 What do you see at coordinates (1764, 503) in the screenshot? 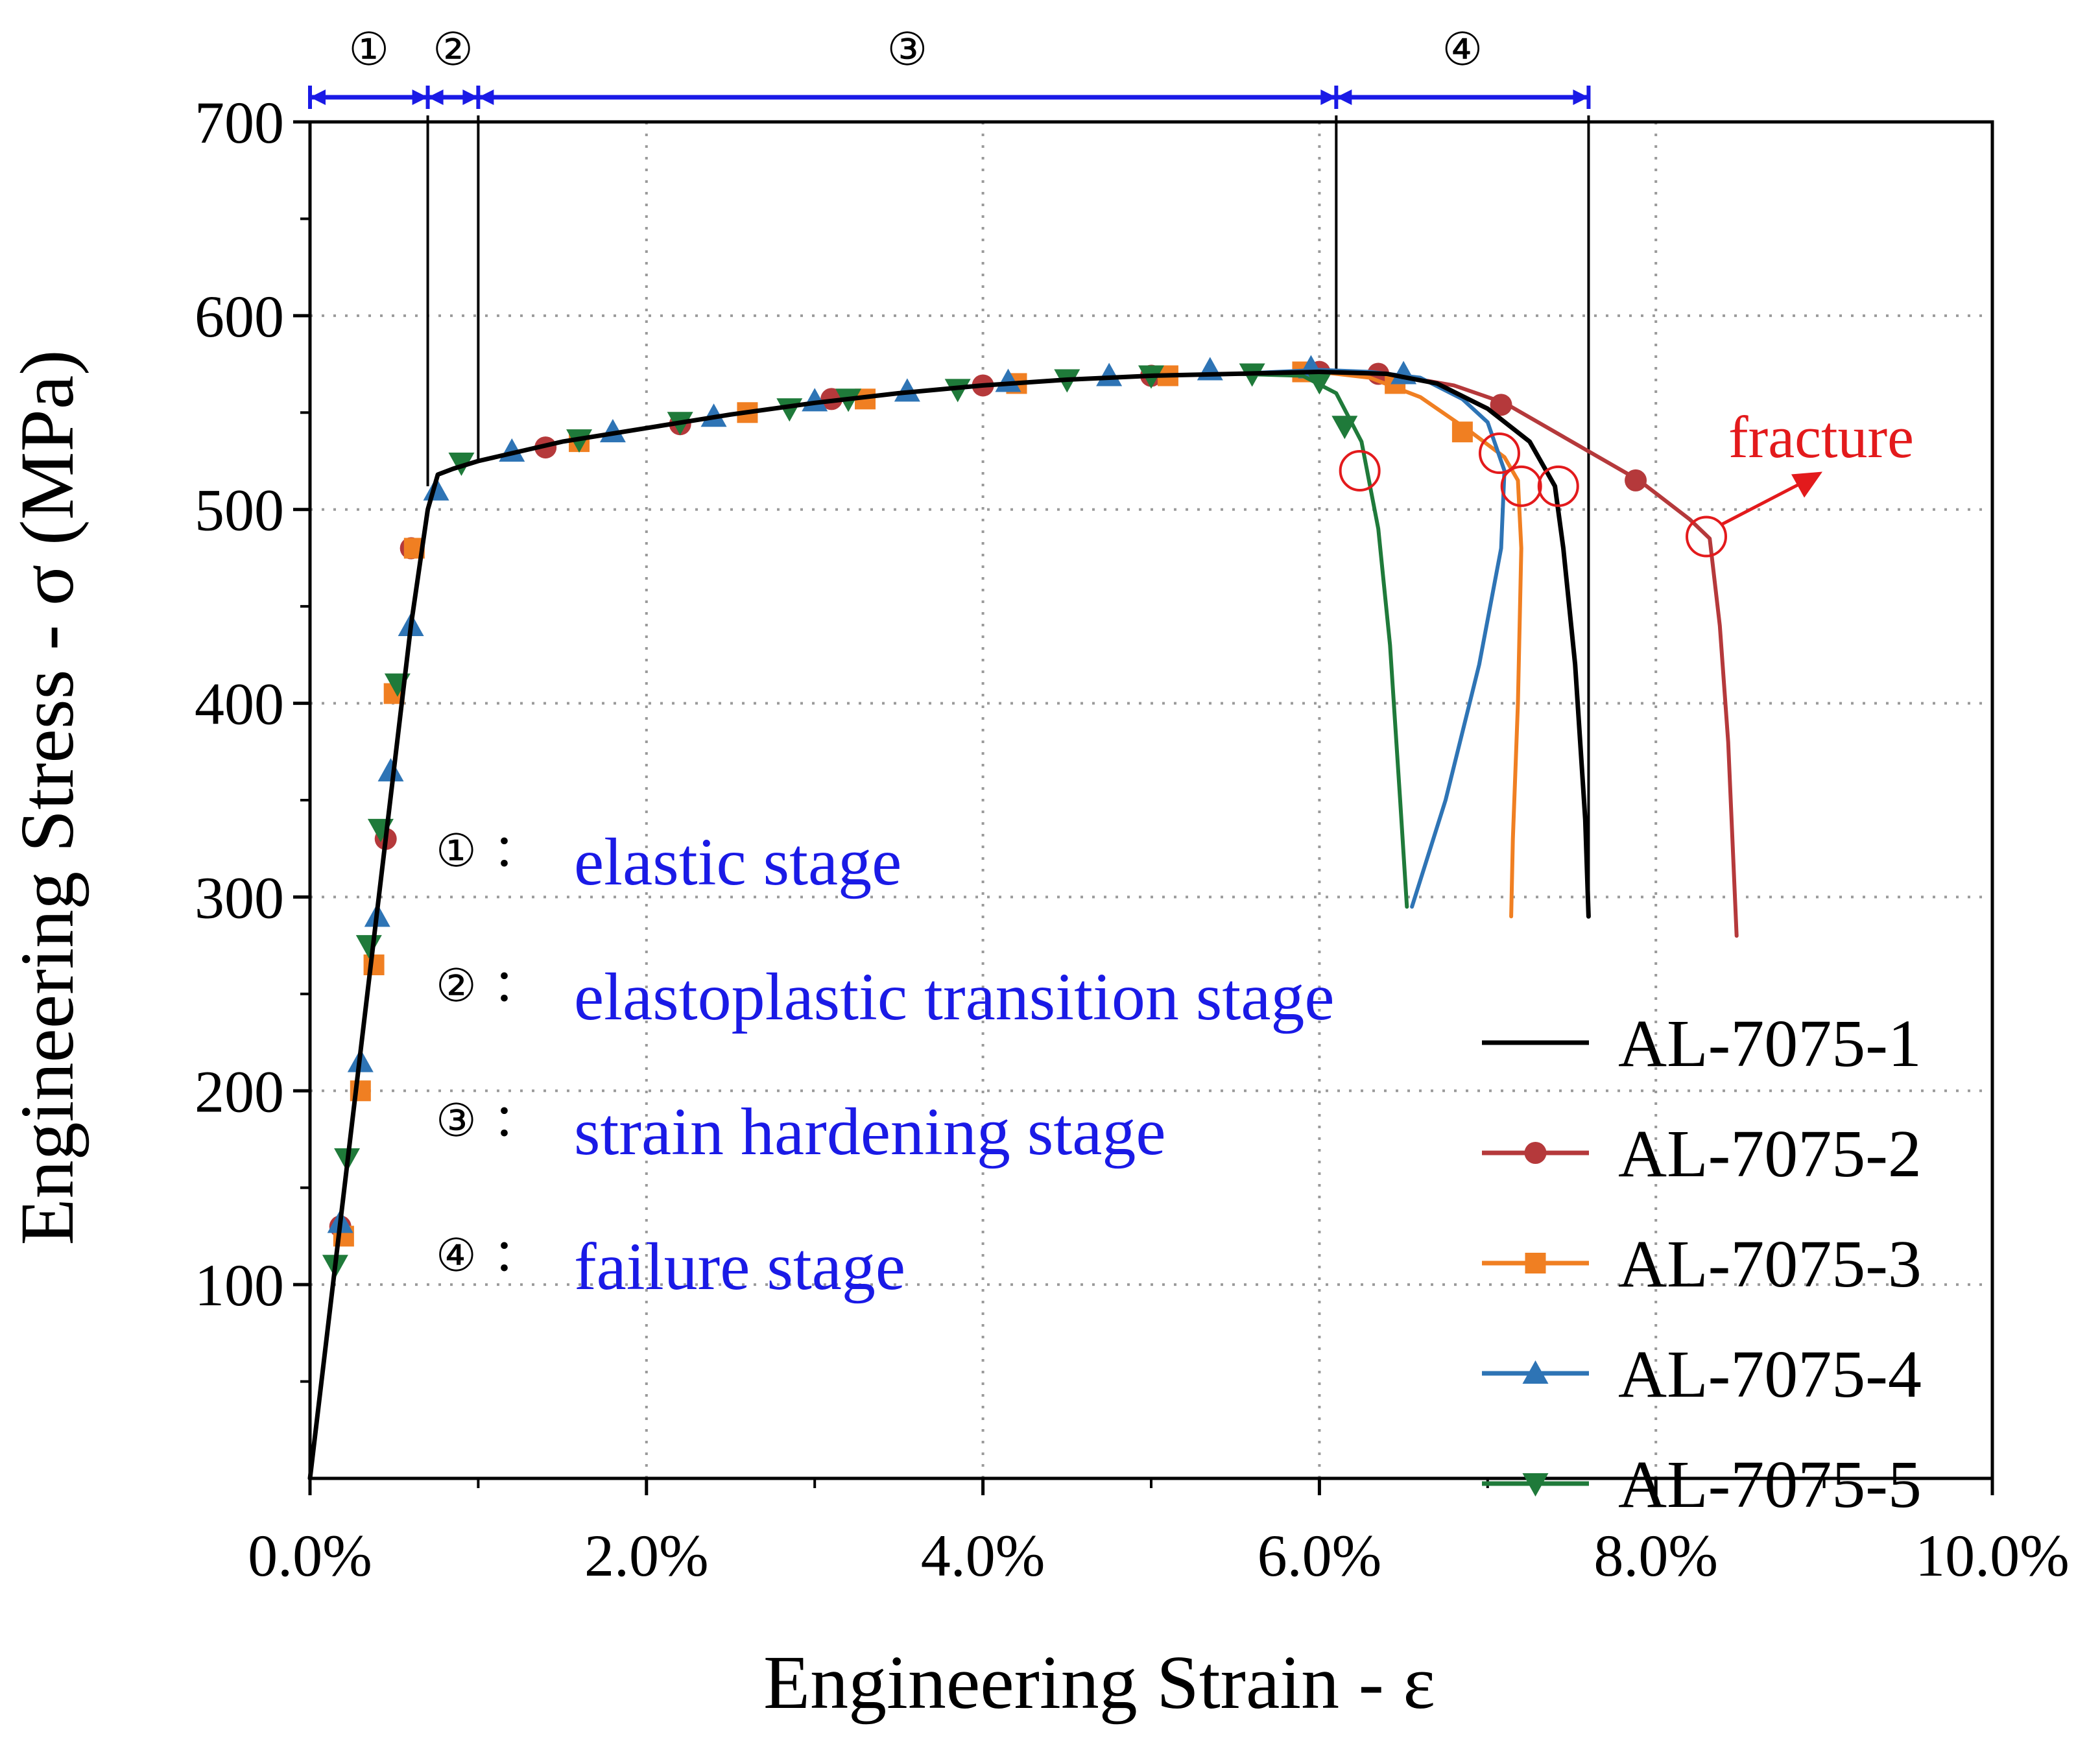
I see `fracture-arrow` at bounding box center [1764, 503].